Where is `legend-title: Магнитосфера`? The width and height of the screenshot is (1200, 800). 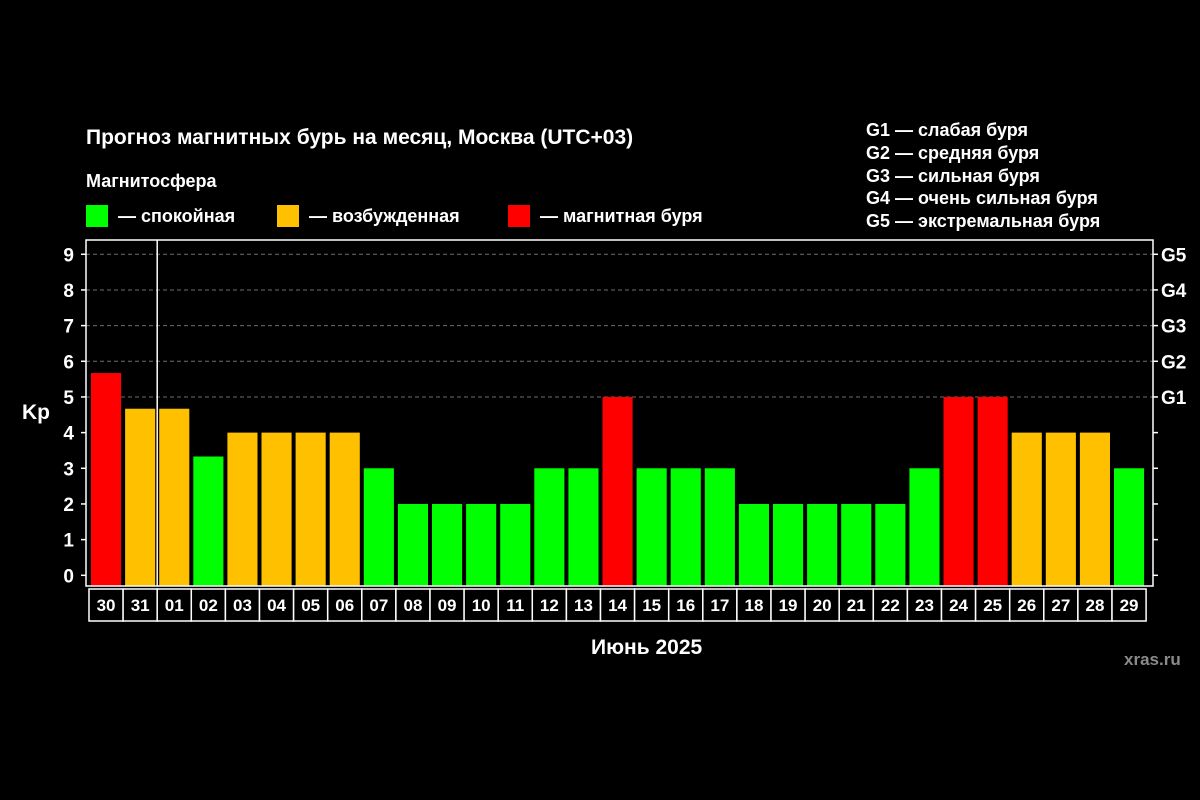
legend-title: Магнитосфера is located at coordinates (151, 181).